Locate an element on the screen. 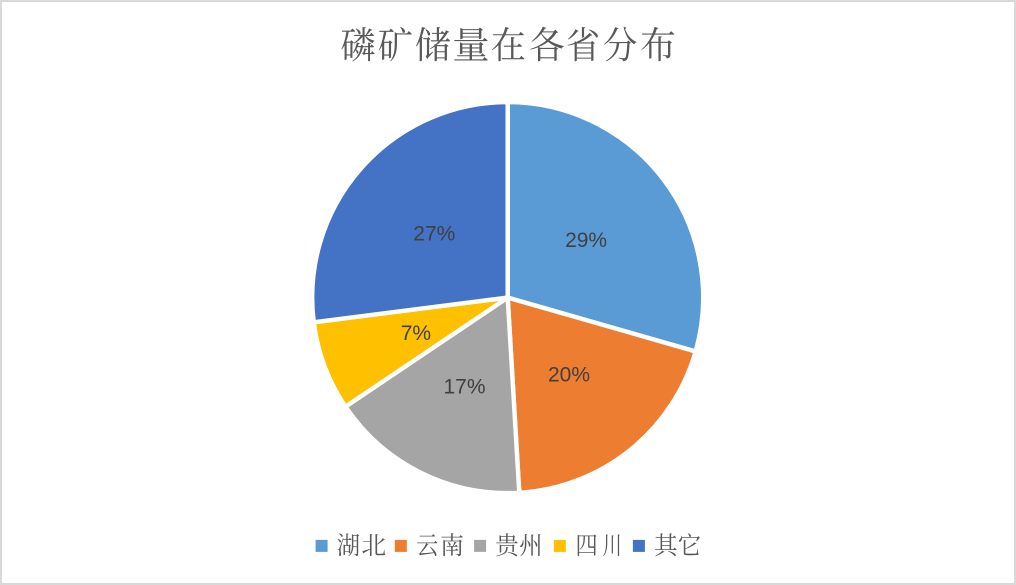  svg-text: 17% is located at coordinates (464, 386).